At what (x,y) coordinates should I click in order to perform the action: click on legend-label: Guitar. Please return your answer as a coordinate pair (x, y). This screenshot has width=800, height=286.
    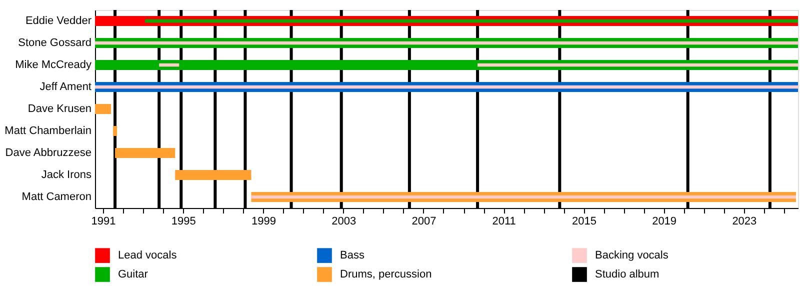
    Looking at the image, I should click on (133, 274).